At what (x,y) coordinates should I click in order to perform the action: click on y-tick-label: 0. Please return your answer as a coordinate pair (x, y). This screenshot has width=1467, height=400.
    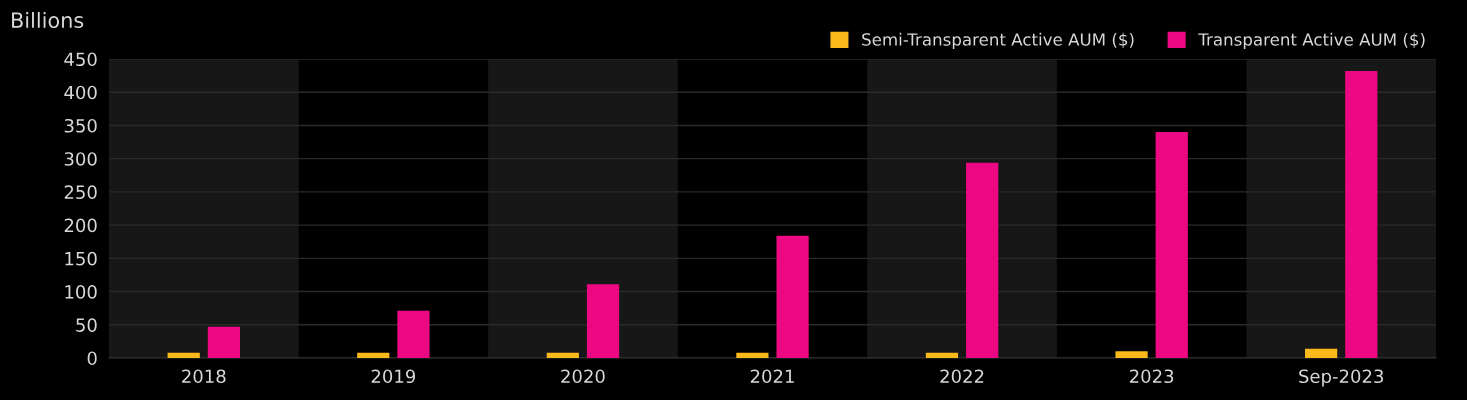
    Looking at the image, I should click on (92, 358).